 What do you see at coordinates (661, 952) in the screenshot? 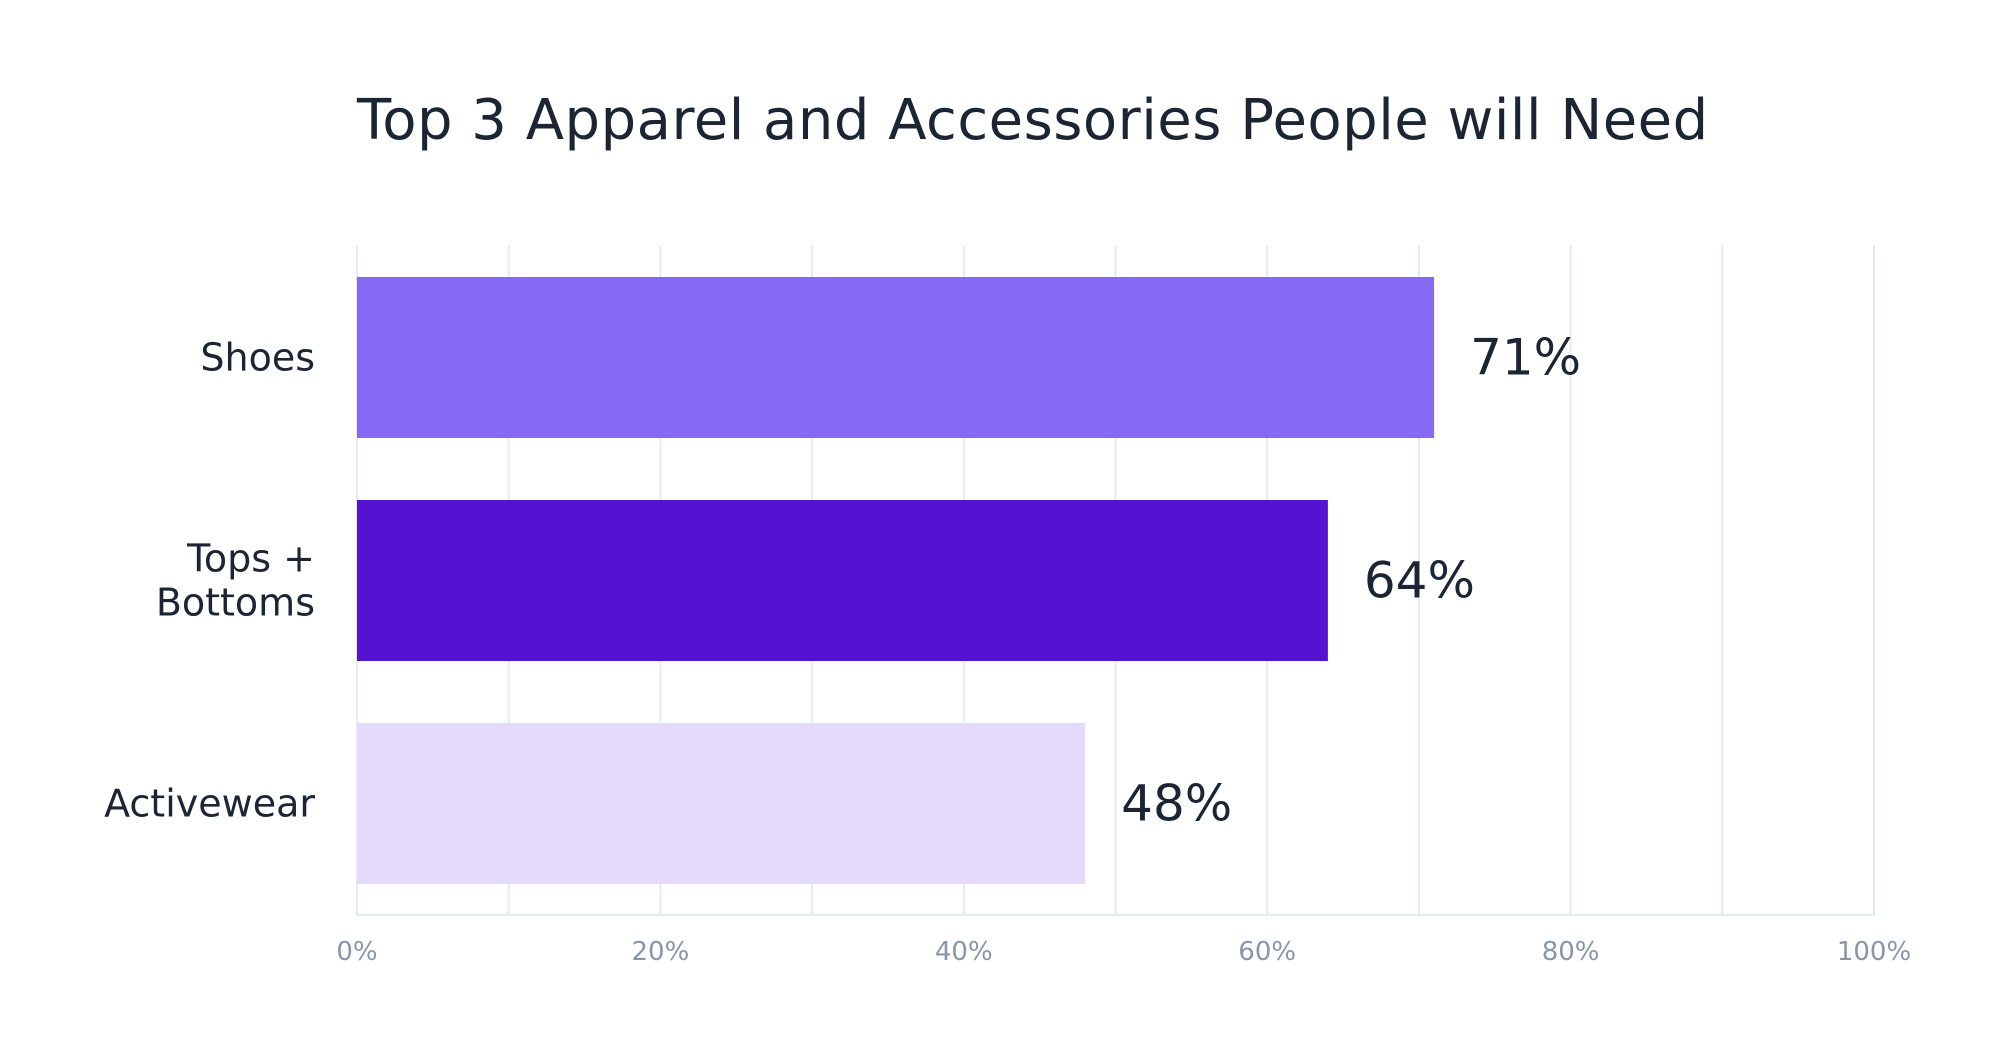
I see `x-tick-label: 20%` at bounding box center [661, 952].